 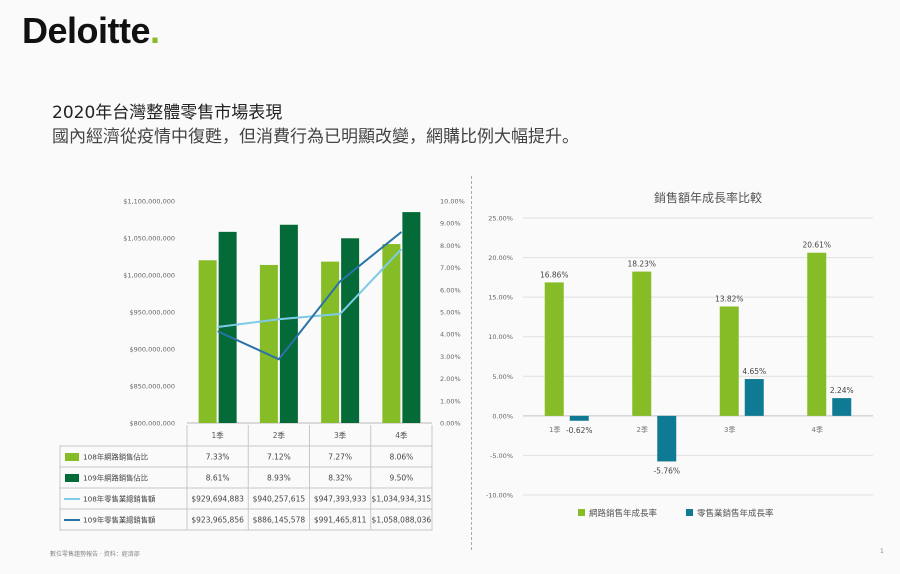 I want to click on y-right-tick-label: 7.00%, so click(x=450, y=268).